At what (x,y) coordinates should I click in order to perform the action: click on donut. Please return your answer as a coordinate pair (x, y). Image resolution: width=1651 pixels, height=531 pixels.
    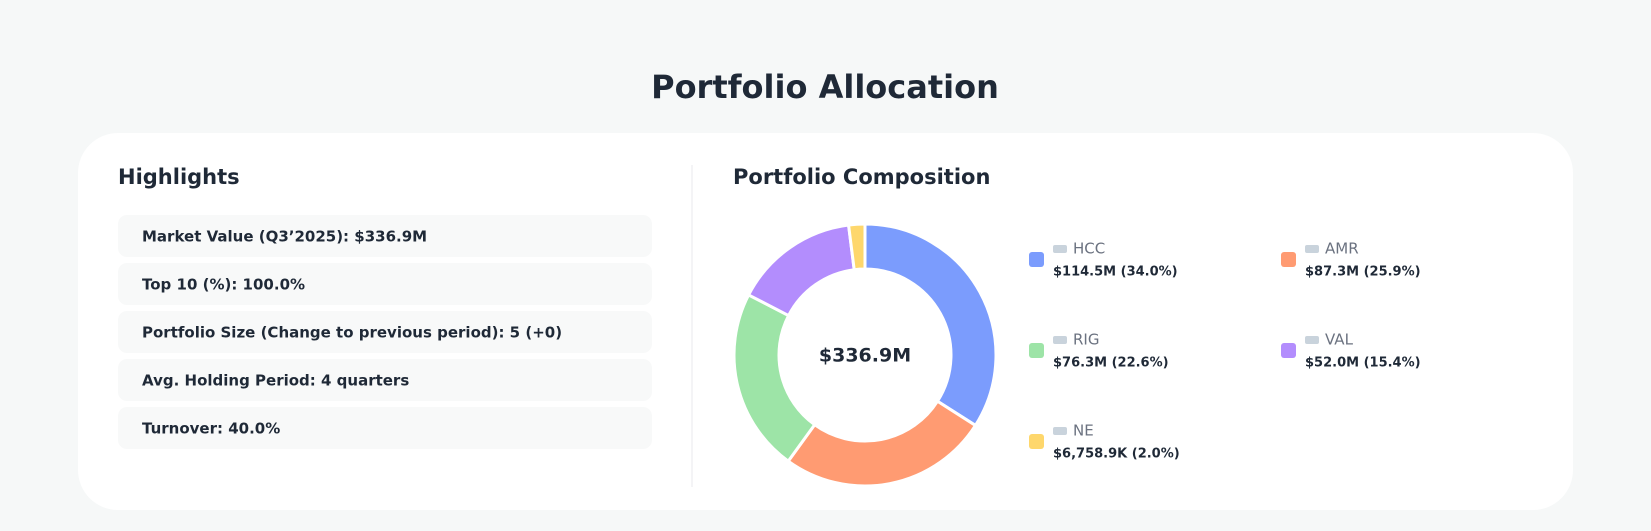
    Looking at the image, I should click on (865, 355).